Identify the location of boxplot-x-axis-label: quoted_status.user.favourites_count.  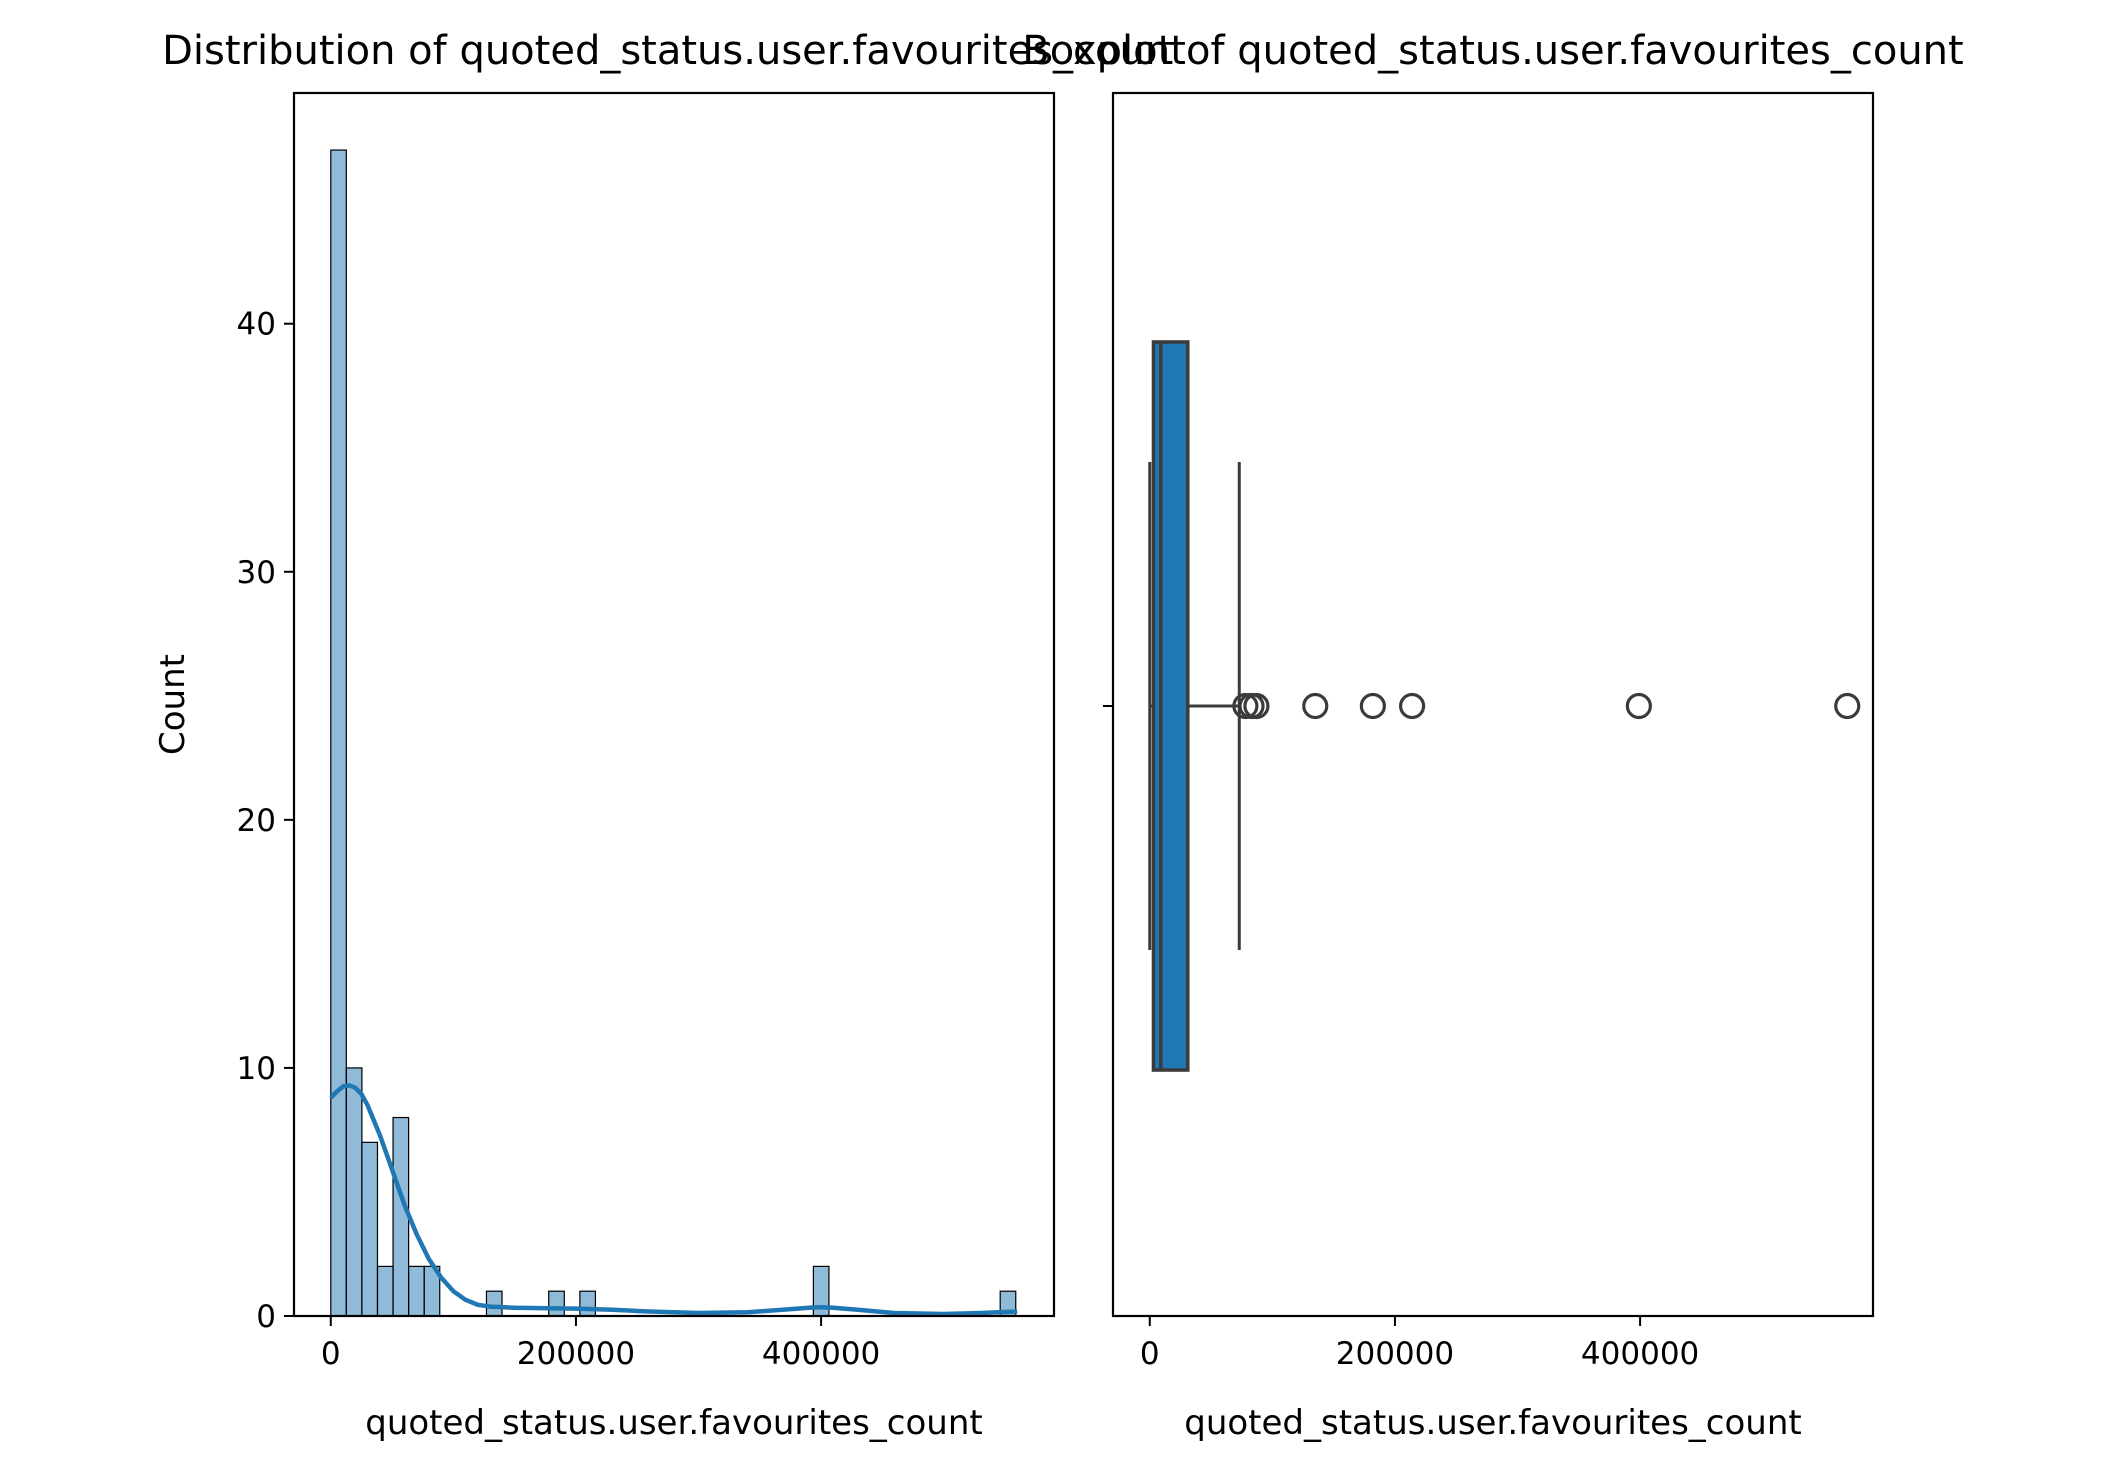
(1492, 1423).